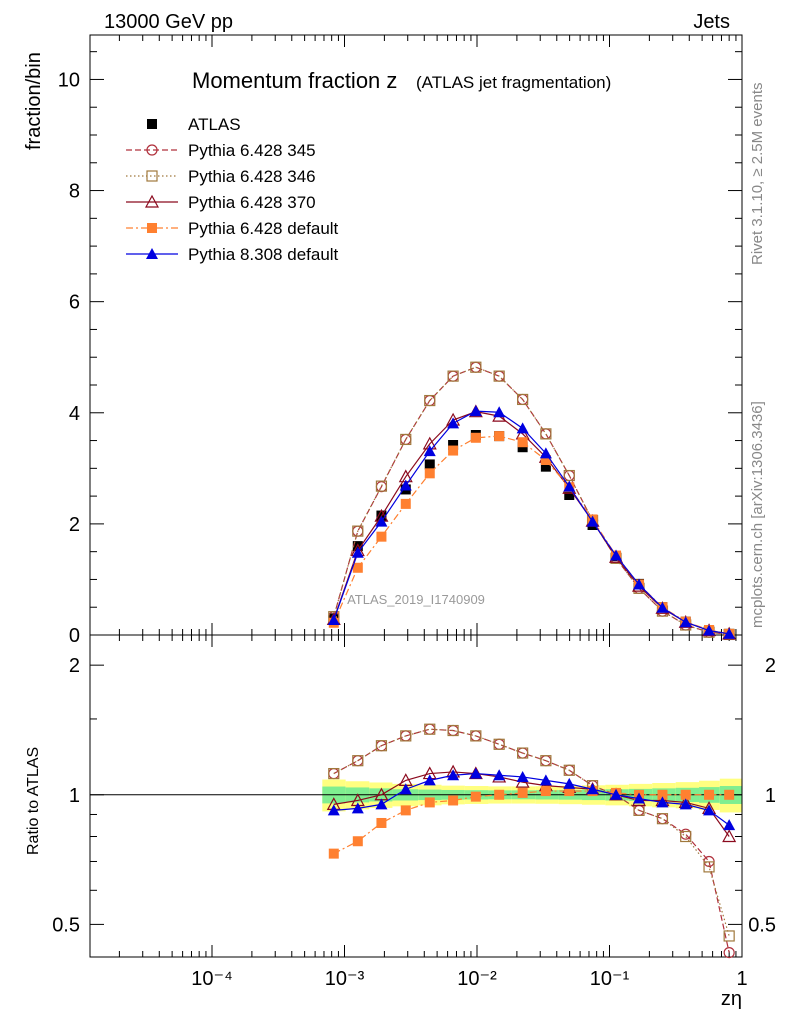 Image resolution: width=786 pixels, height=1024 pixels. I want to click on ratio-line, so click(531, 840).